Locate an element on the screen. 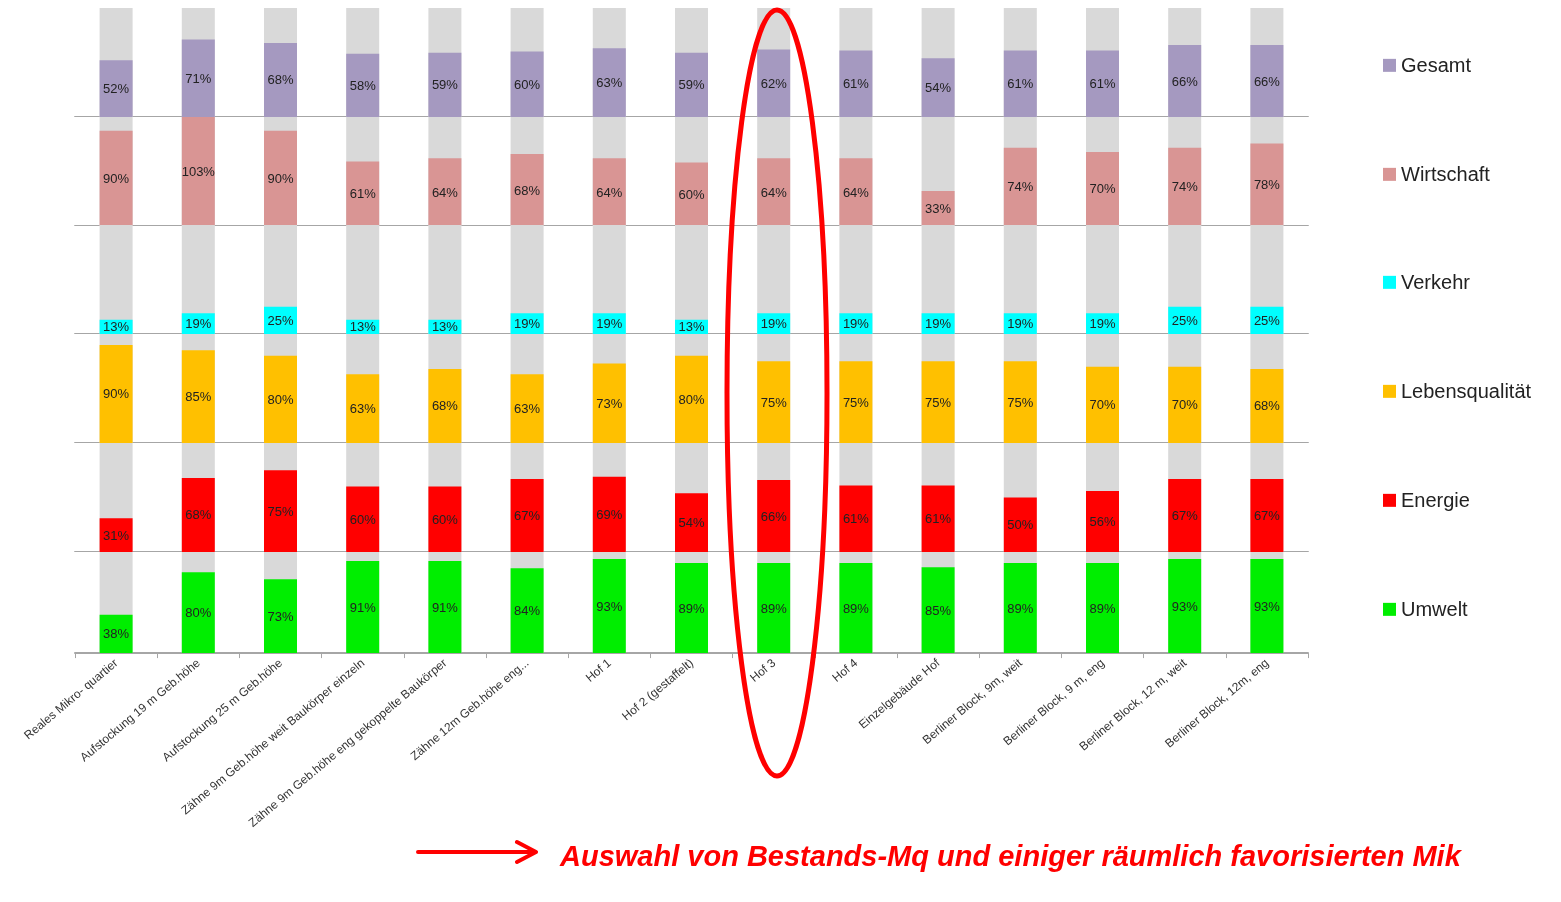  data-label: 50% is located at coordinates (1020, 525).